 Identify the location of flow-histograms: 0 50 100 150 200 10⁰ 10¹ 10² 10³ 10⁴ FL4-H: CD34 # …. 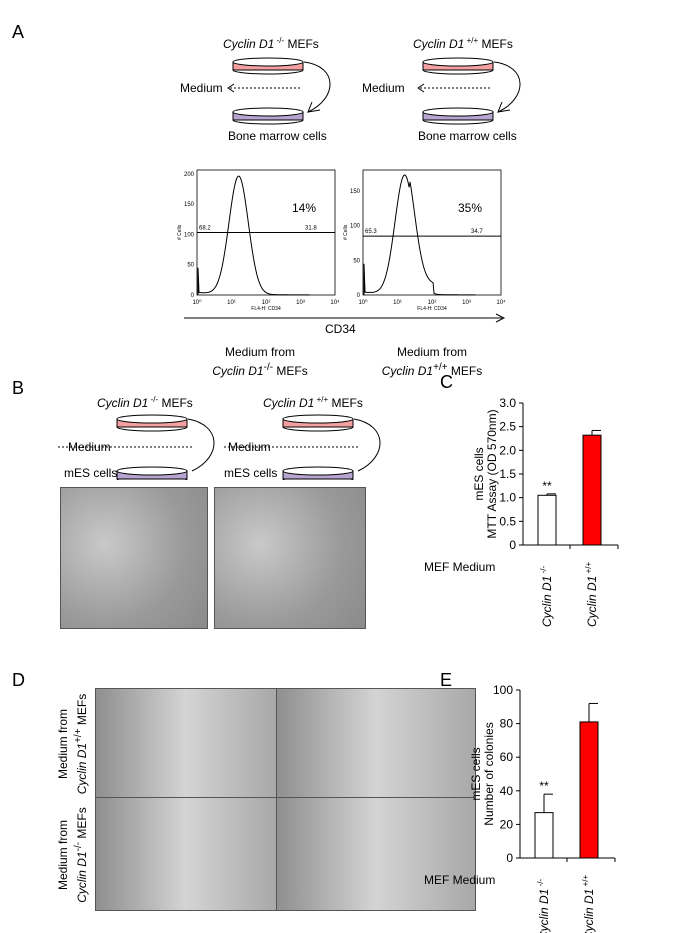
(341, 240).